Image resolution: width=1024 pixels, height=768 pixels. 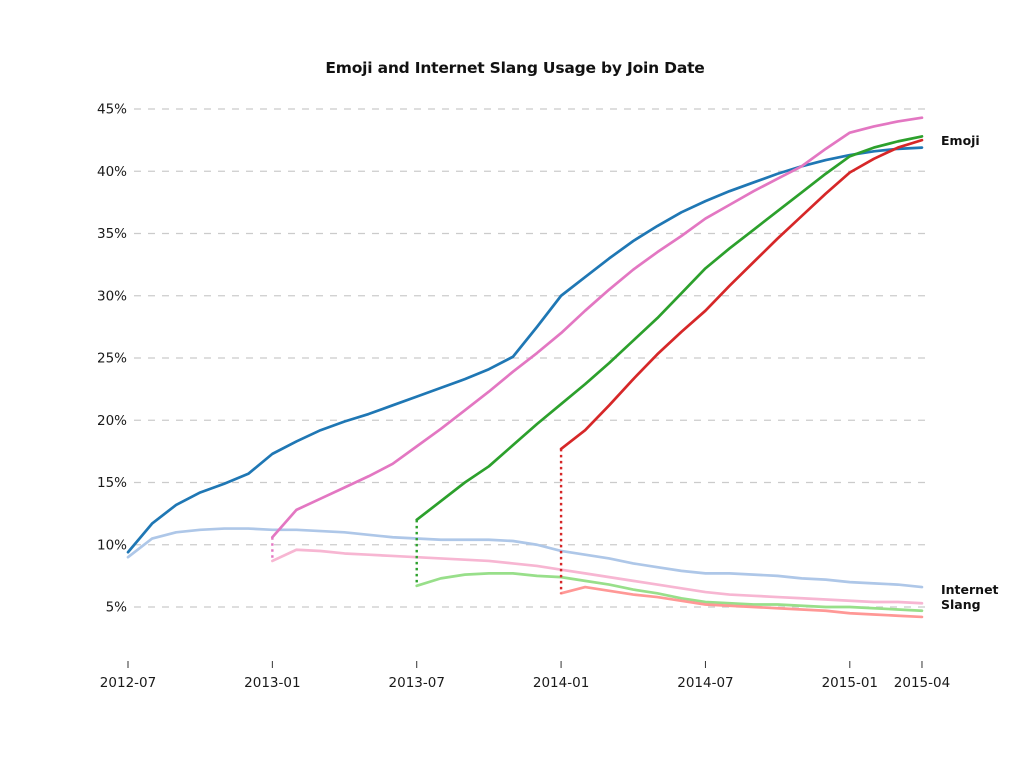 What do you see at coordinates (112, 234) in the screenshot?
I see `y-tick-label: 35%` at bounding box center [112, 234].